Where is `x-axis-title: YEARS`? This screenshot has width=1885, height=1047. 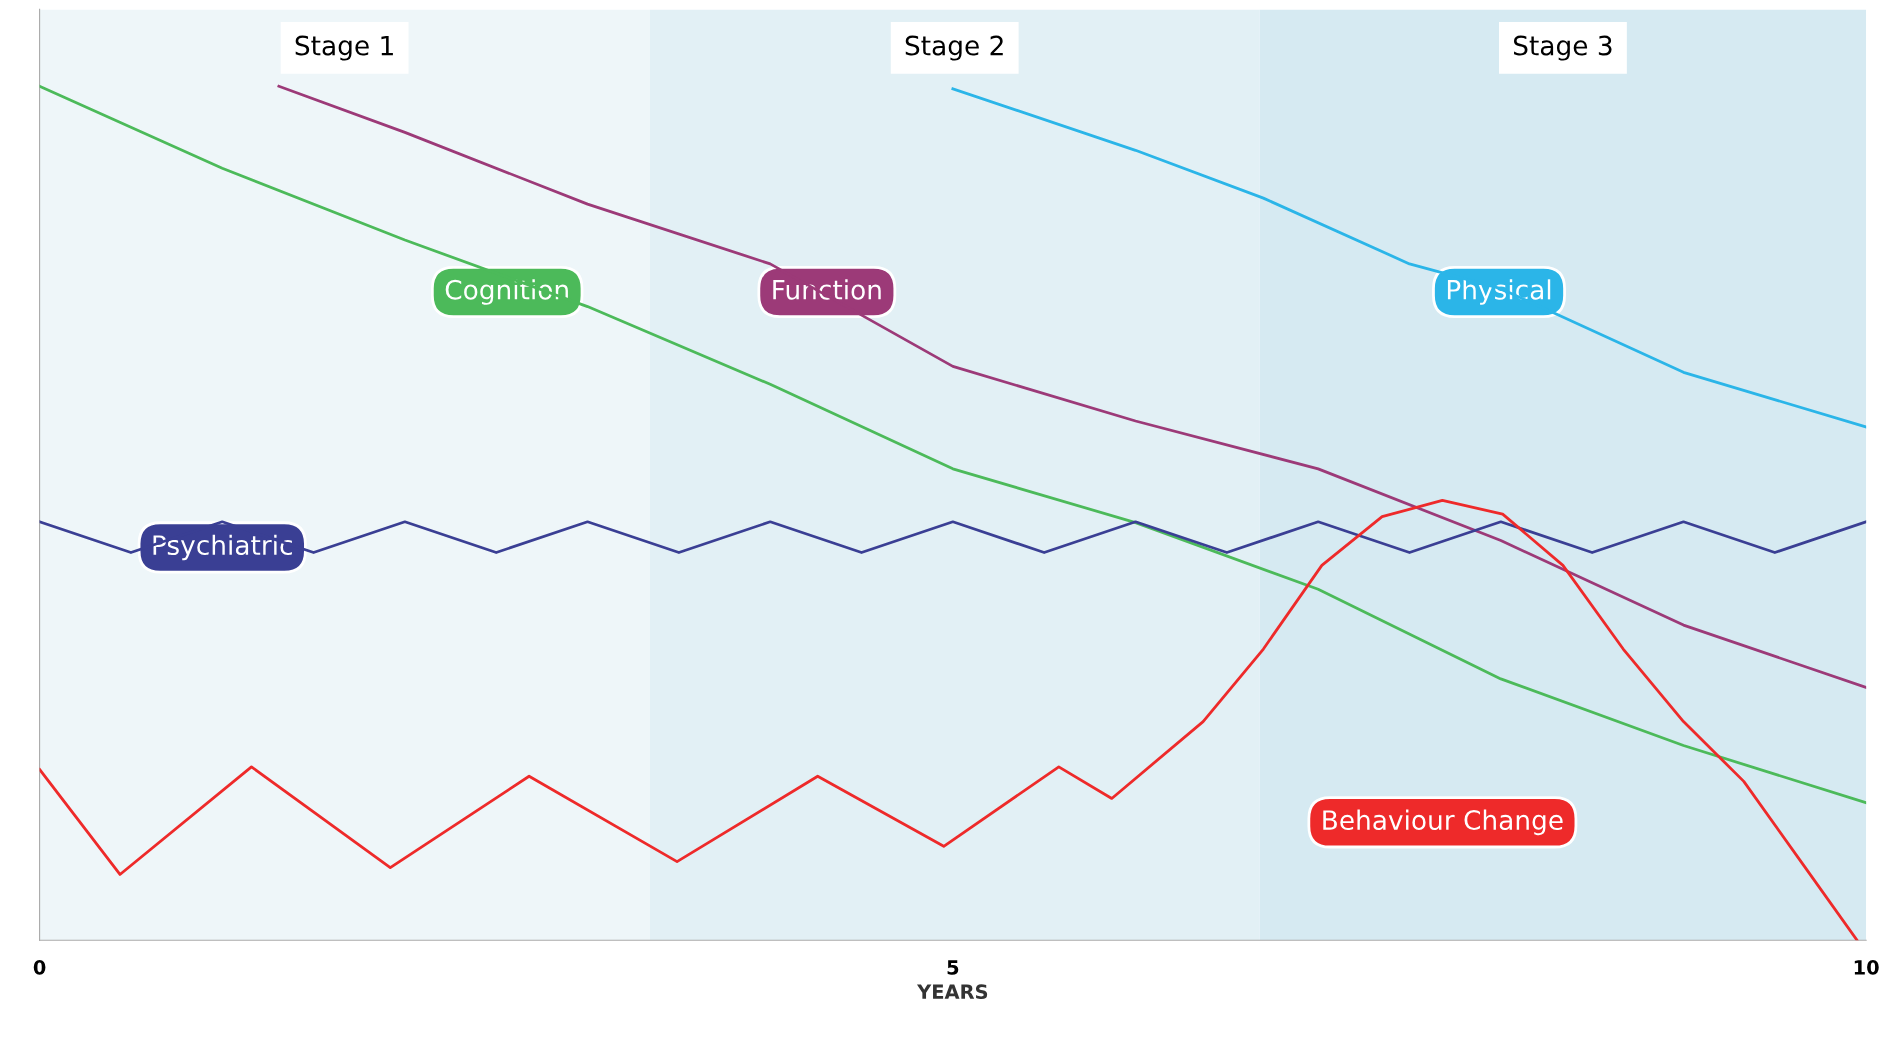
x-axis-title: YEARS is located at coordinates (952, 992).